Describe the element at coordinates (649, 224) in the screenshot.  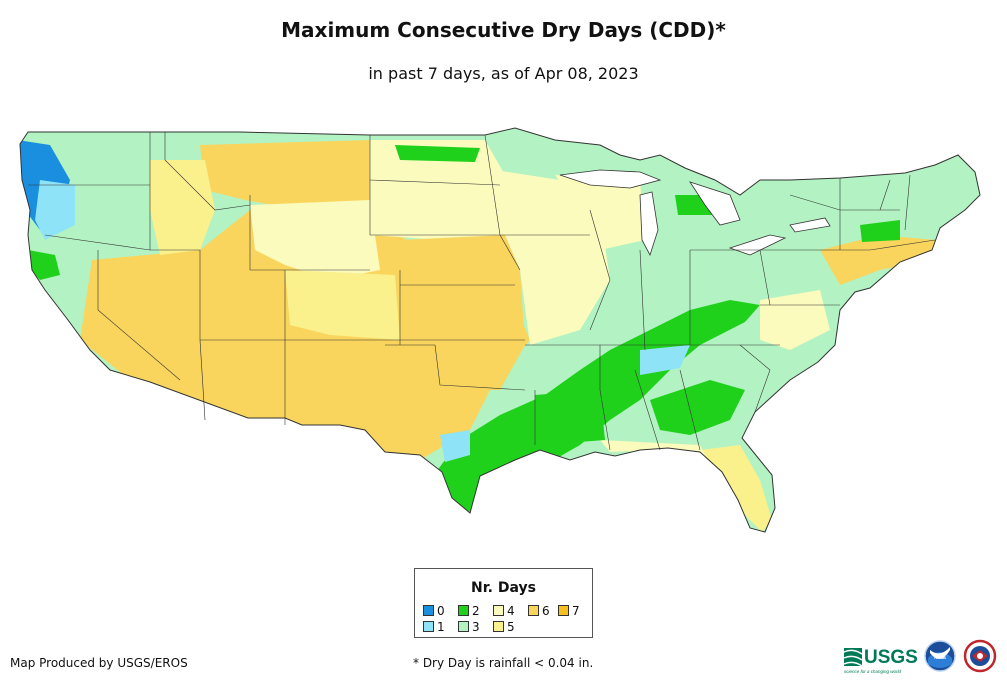
I see `lake-michigan` at that location.